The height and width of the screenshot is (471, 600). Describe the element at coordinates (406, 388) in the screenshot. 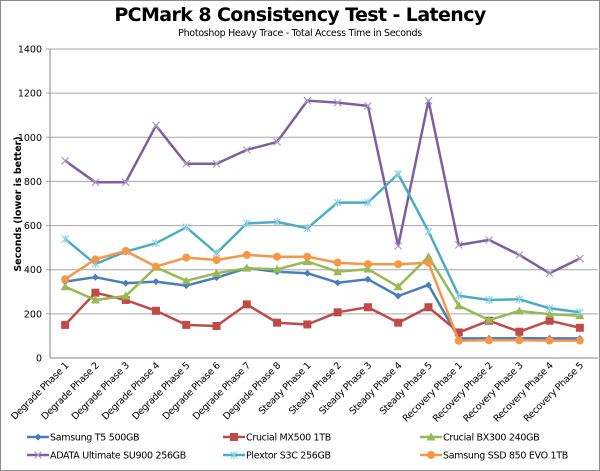

I see `x-tick-label: Steady Phase 5` at that location.